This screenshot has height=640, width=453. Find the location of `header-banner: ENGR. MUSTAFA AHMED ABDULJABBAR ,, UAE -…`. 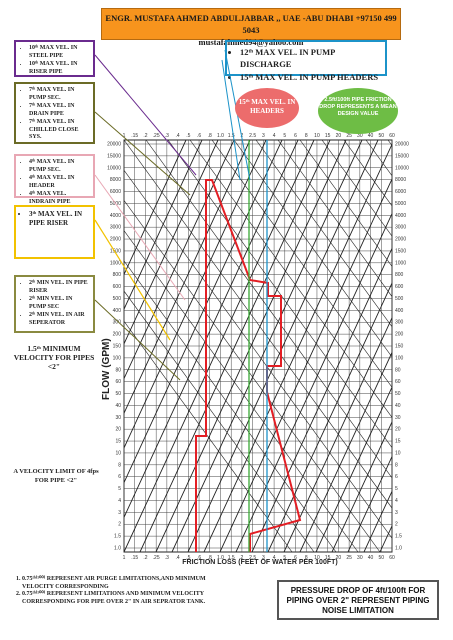

header-banner: ENGR. MUSTAFA AHMED ABDULJABBAR ,, UAE -… is located at coordinates (251, 27).